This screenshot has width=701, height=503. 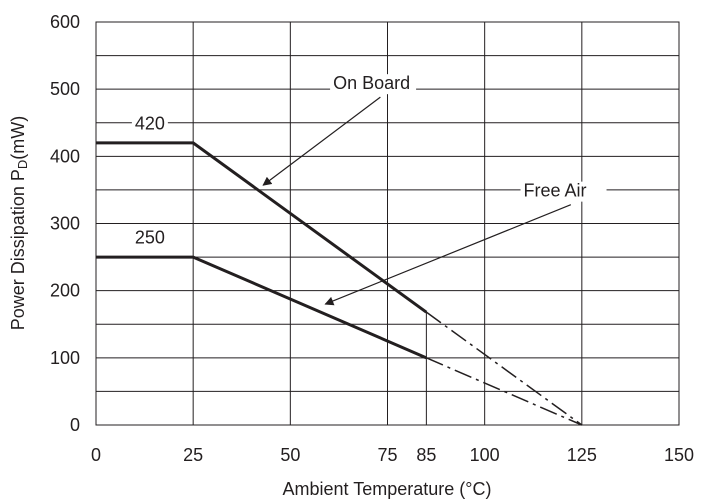 I want to click on y-tick-300: 300, so click(x=65, y=224).